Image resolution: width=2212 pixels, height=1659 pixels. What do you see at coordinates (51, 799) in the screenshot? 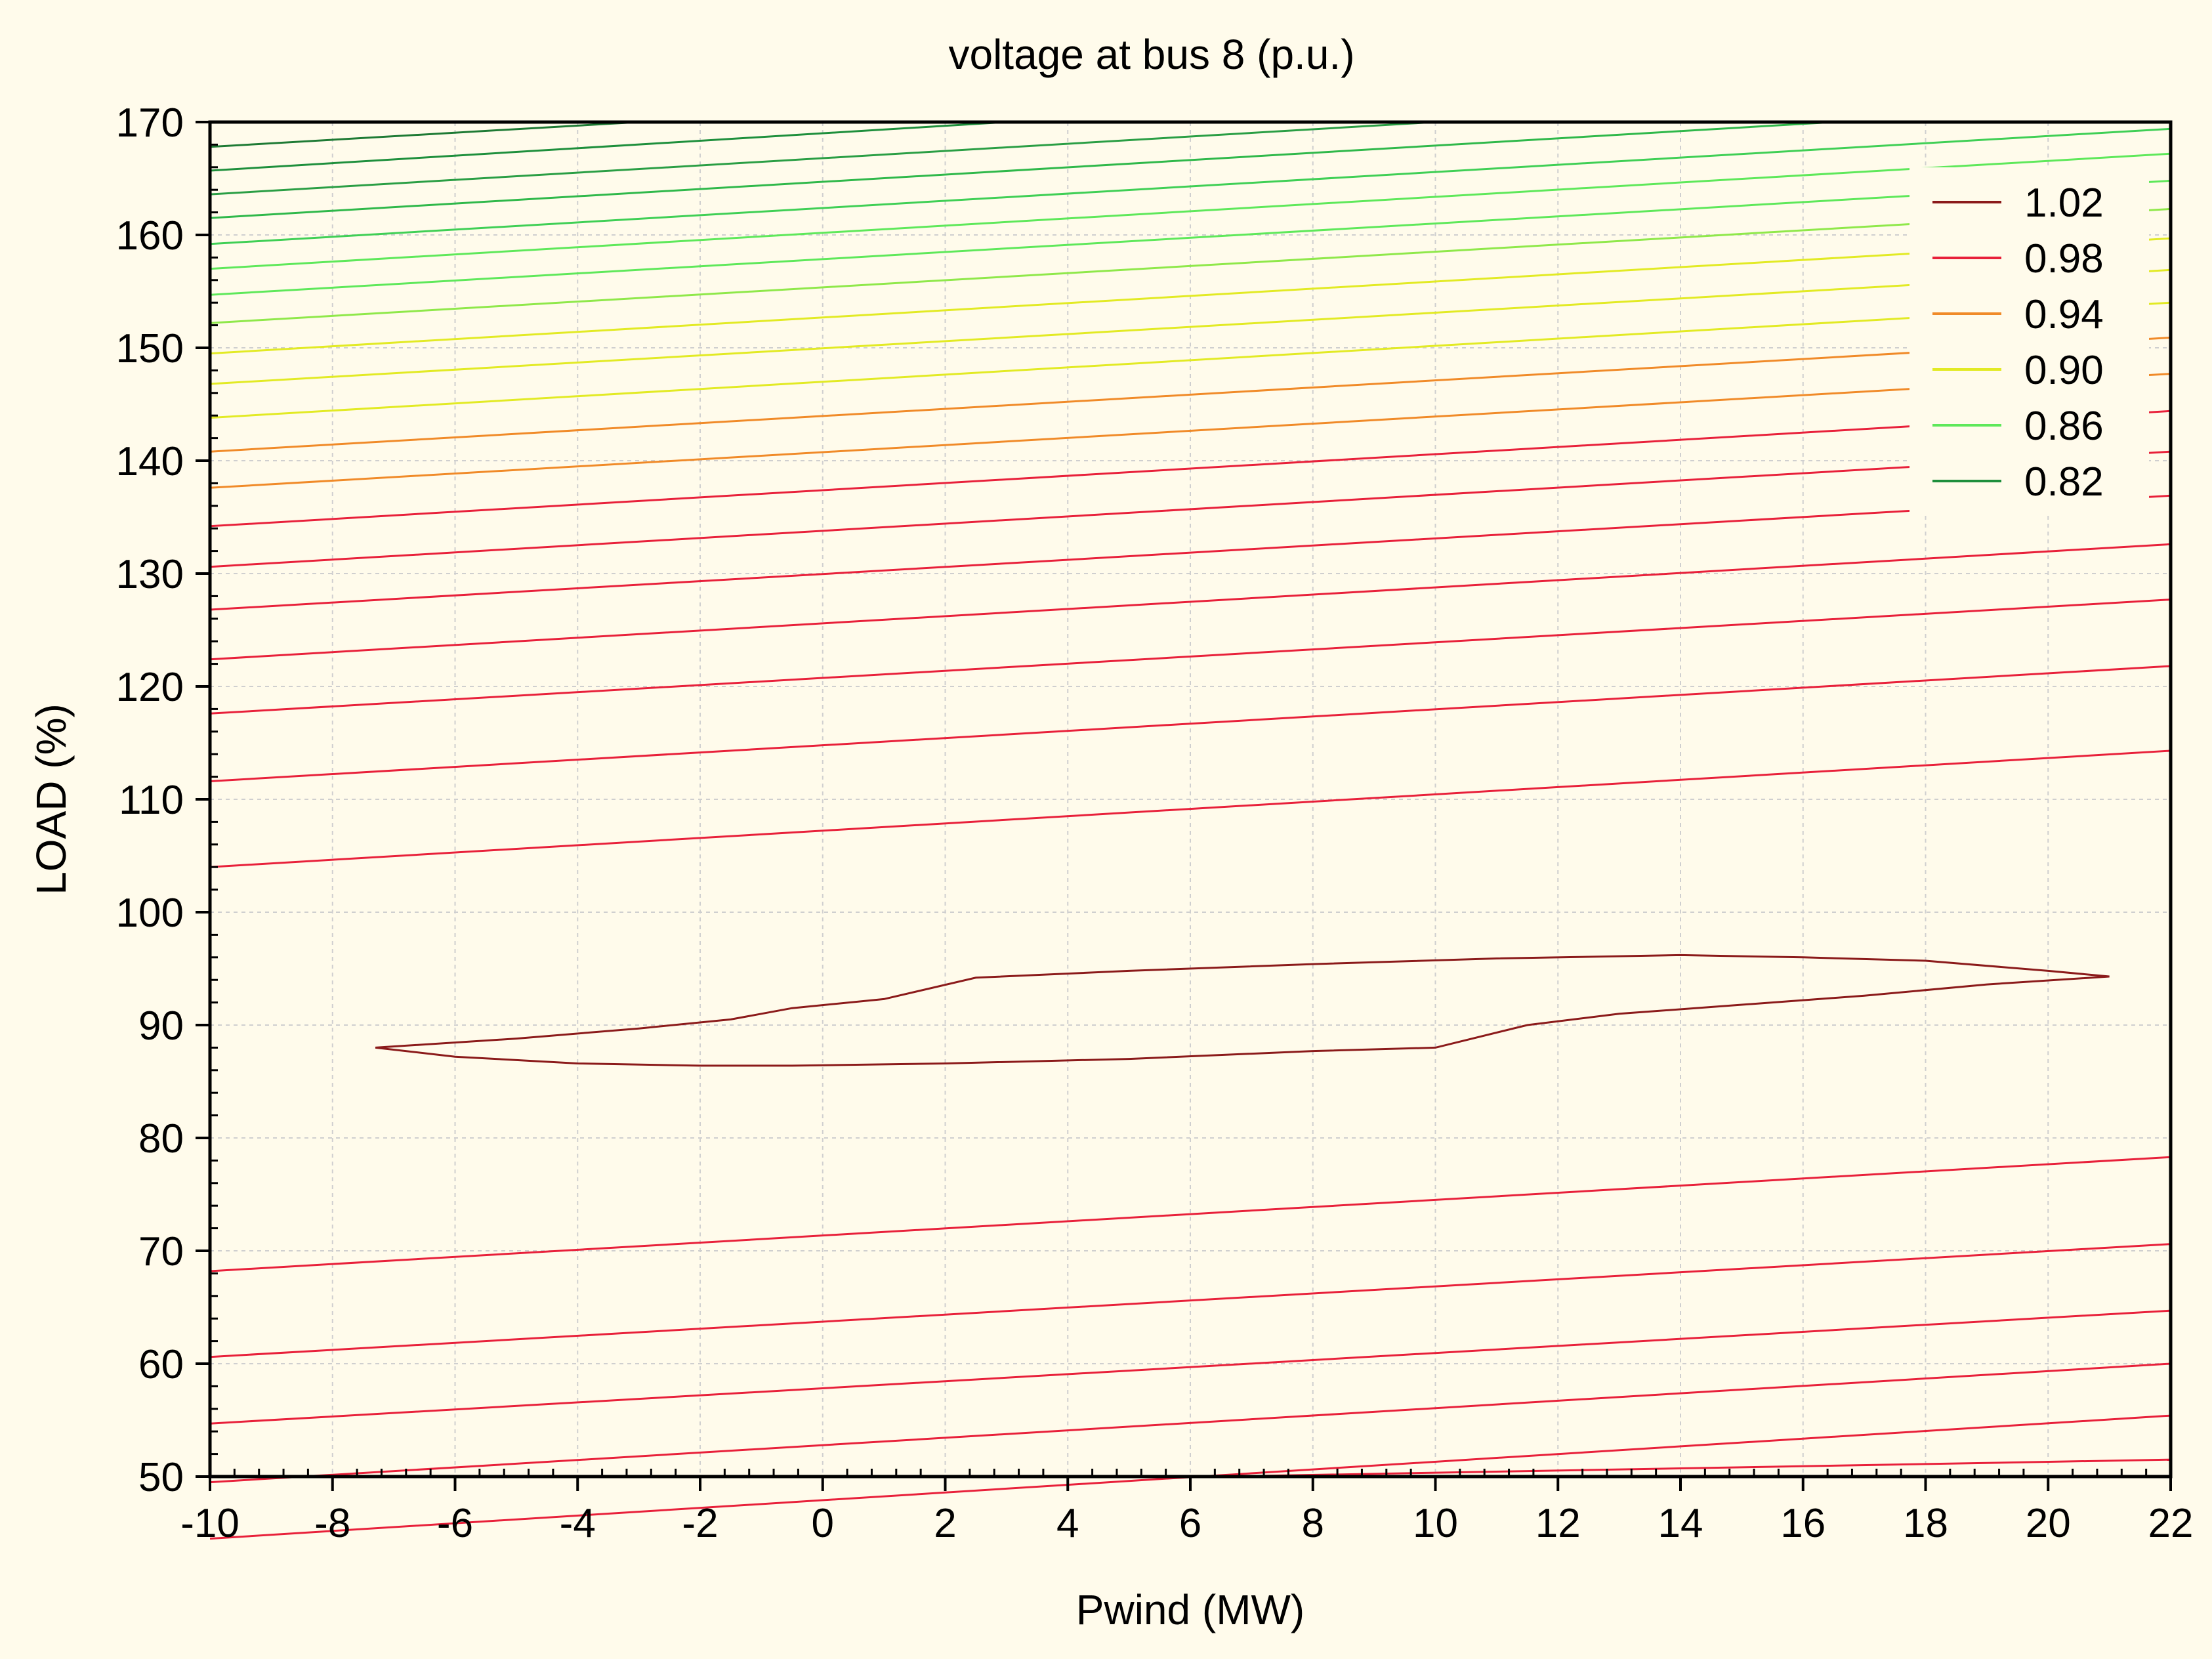
I see `y-axis-label: LOAD (%)` at bounding box center [51, 799].